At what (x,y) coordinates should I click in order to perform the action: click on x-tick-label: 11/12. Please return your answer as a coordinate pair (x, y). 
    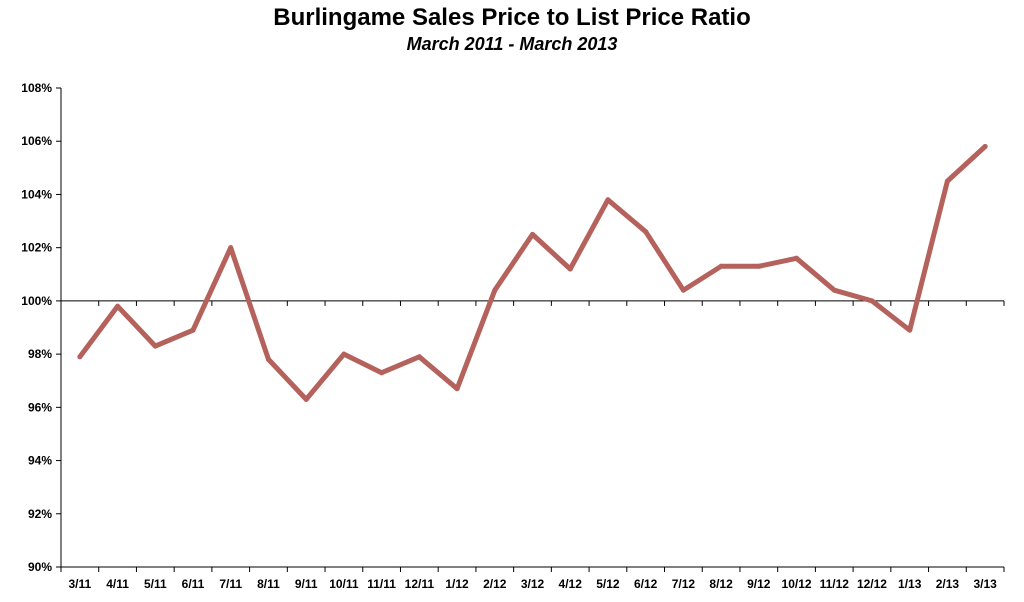
    Looking at the image, I should click on (835, 584).